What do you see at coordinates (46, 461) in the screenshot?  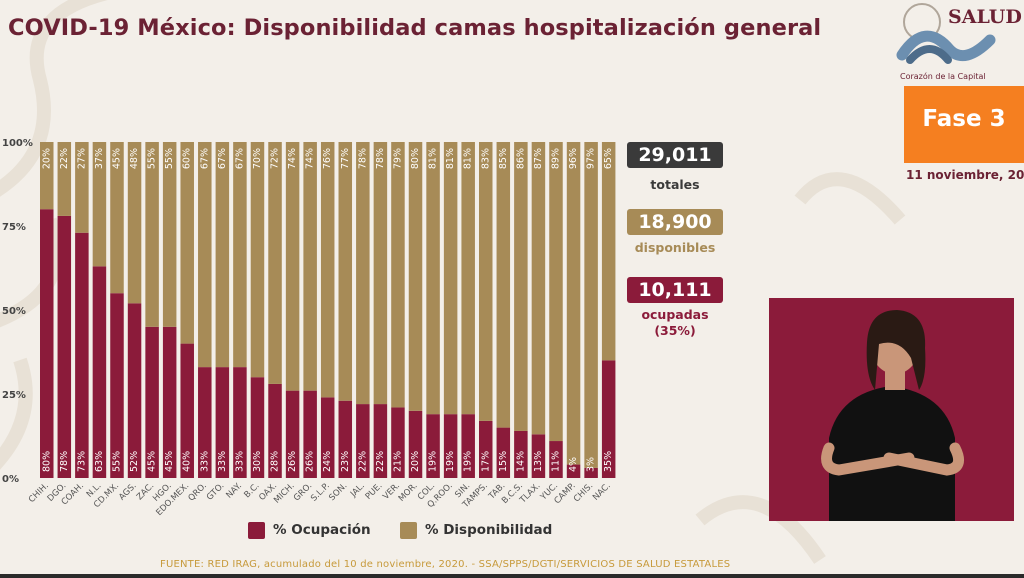 I see `occupancy-data-label: 80%` at bounding box center [46, 461].